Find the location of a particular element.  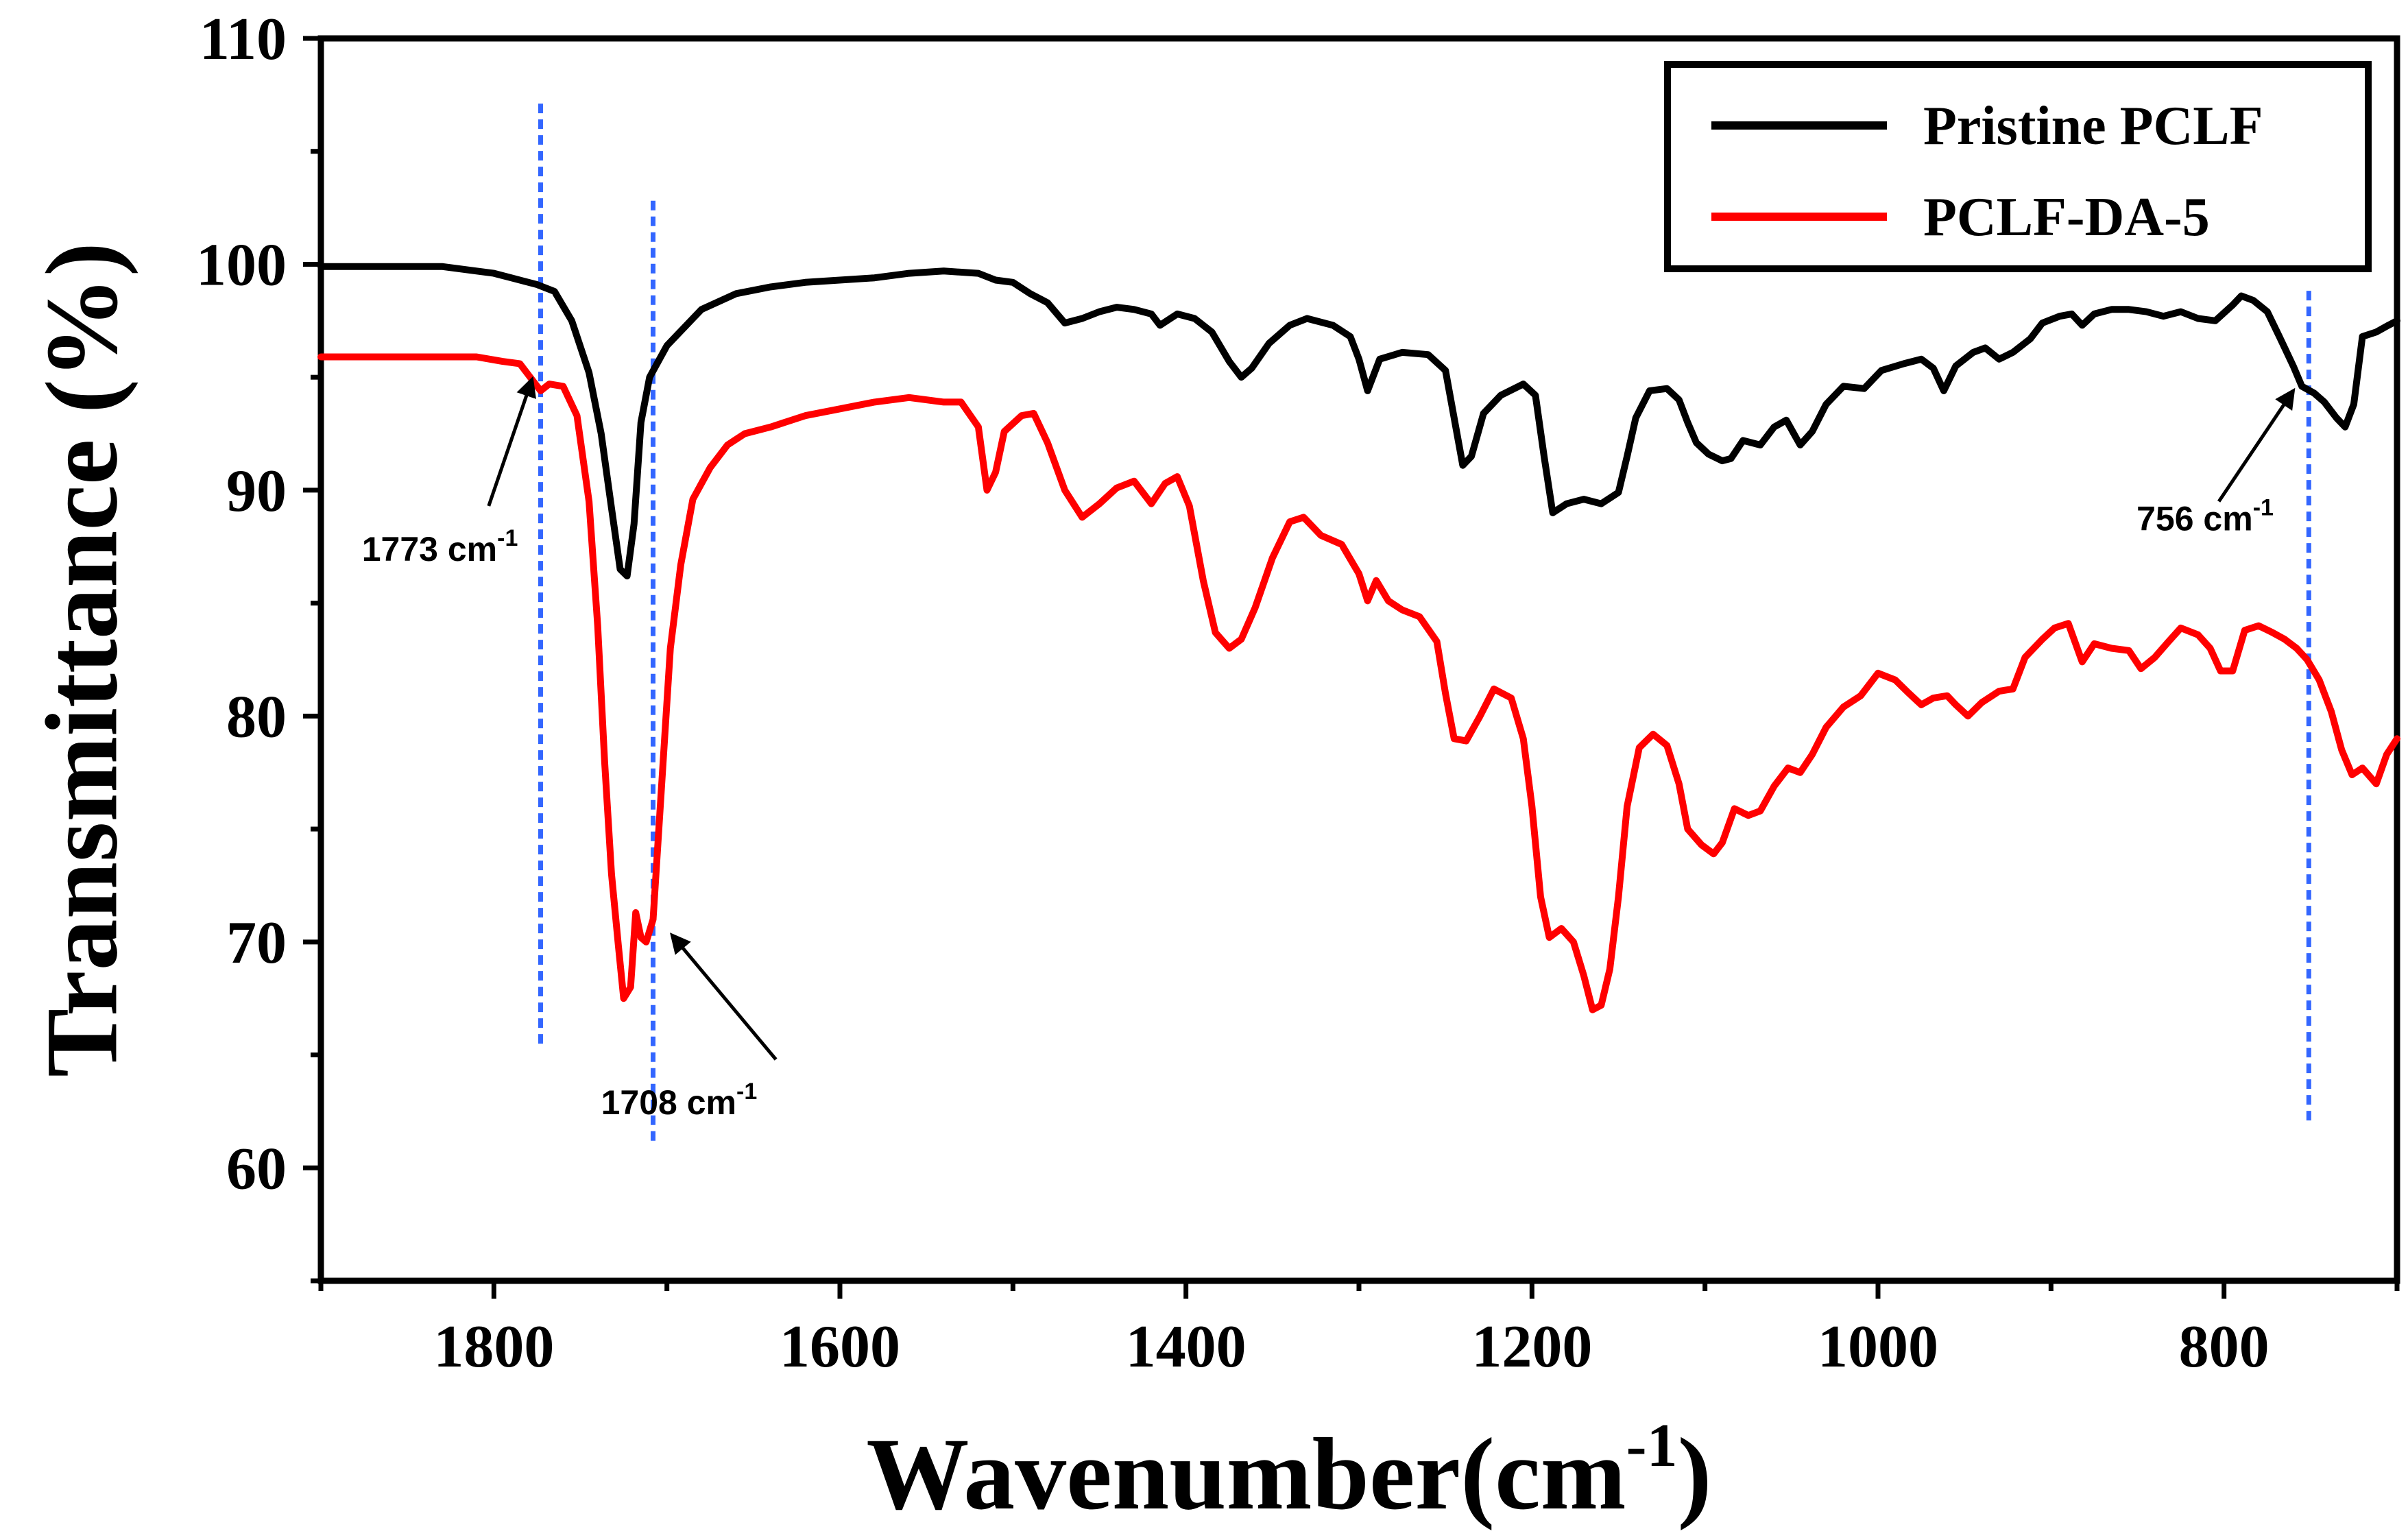

x-tick-label: 800 is located at coordinates (2224, 1347).